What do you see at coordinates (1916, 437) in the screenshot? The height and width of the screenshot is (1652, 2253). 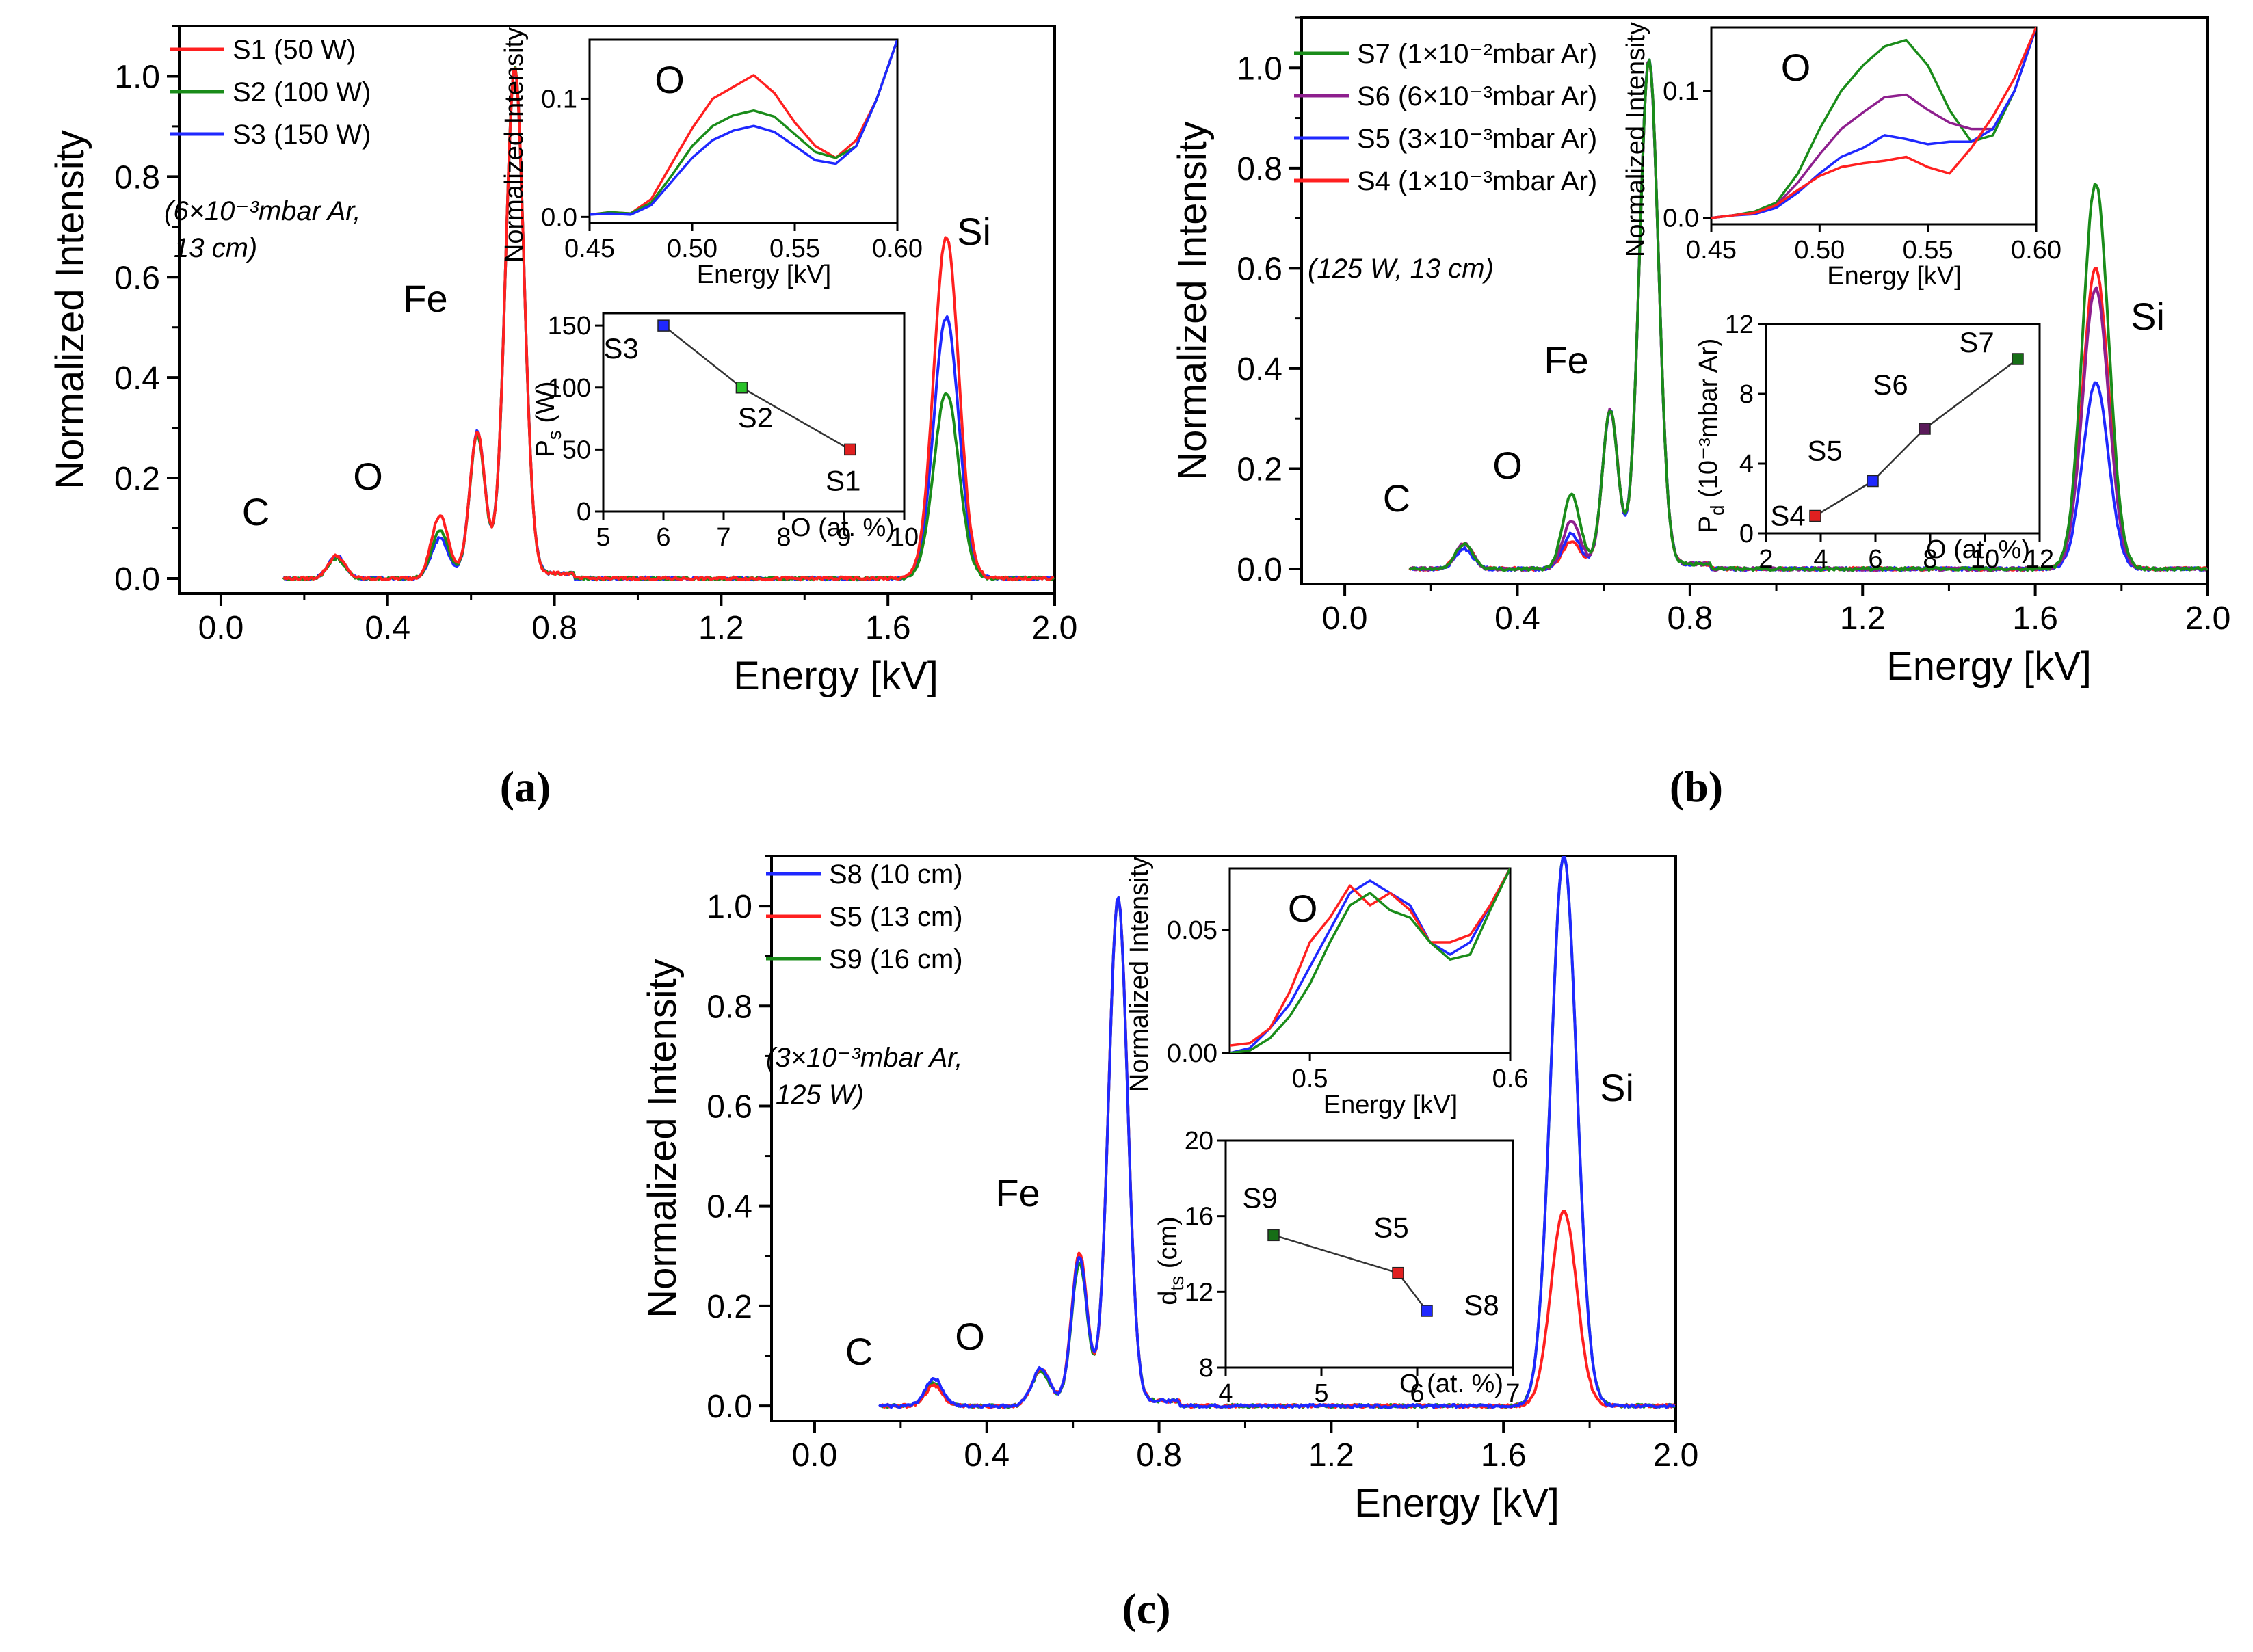 I see `inset2-trend-line` at bounding box center [1916, 437].